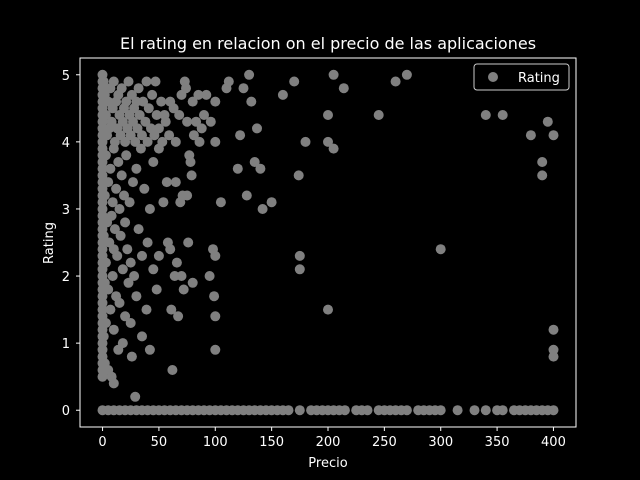 Image resolution: width=640 pixels, height=480 pixels. What do you see at coordinates (66, 76) in the screenshot?
I see `y-tick-label: 5` at bounding box center [66, 76].